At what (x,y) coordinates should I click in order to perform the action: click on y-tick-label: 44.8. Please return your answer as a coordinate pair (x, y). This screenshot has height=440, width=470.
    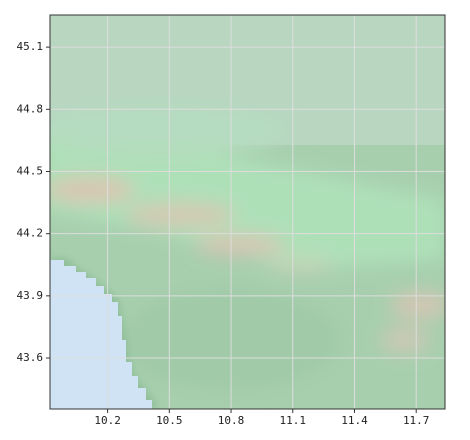
    Looking at the image, I should click on (30, 108).